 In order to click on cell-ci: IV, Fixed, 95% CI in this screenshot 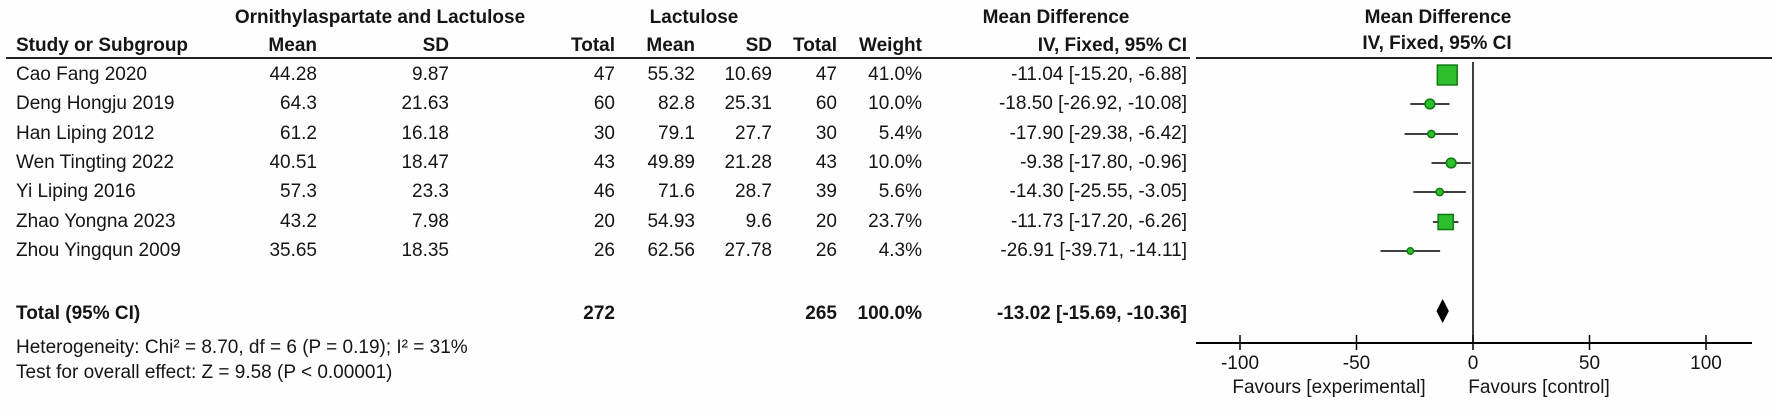, I will do `click(1112, 45)`.